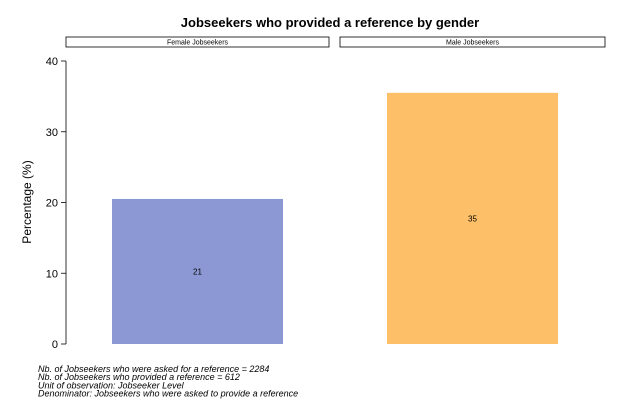 Image resolution: width=624 pixels, height=416 pixels. I want to click on y-tick-label: 10, so click(52, 274).